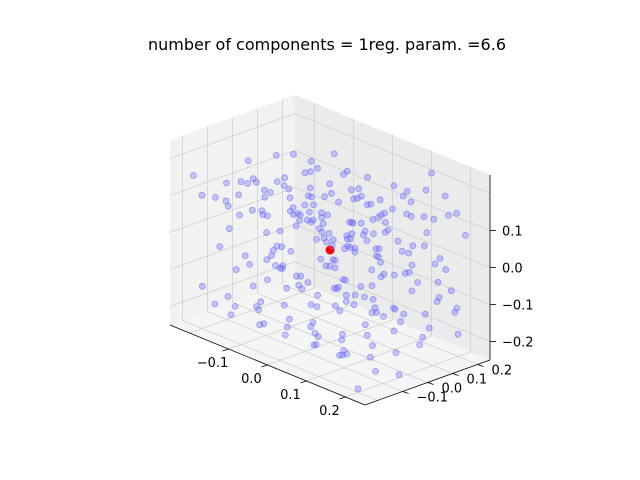  I want to click on y-tick-label: 0.2, so click(502, 371).